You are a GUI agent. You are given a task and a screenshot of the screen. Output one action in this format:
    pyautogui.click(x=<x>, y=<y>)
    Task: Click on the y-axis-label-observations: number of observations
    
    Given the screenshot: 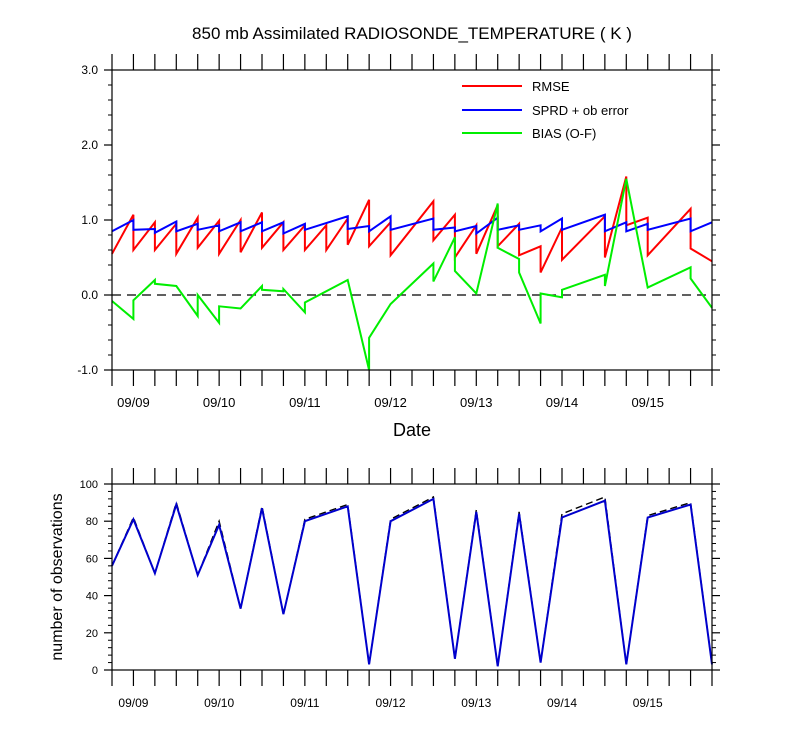 What is the action you would take?
    pyautogui.click(x=57, y=576)
    